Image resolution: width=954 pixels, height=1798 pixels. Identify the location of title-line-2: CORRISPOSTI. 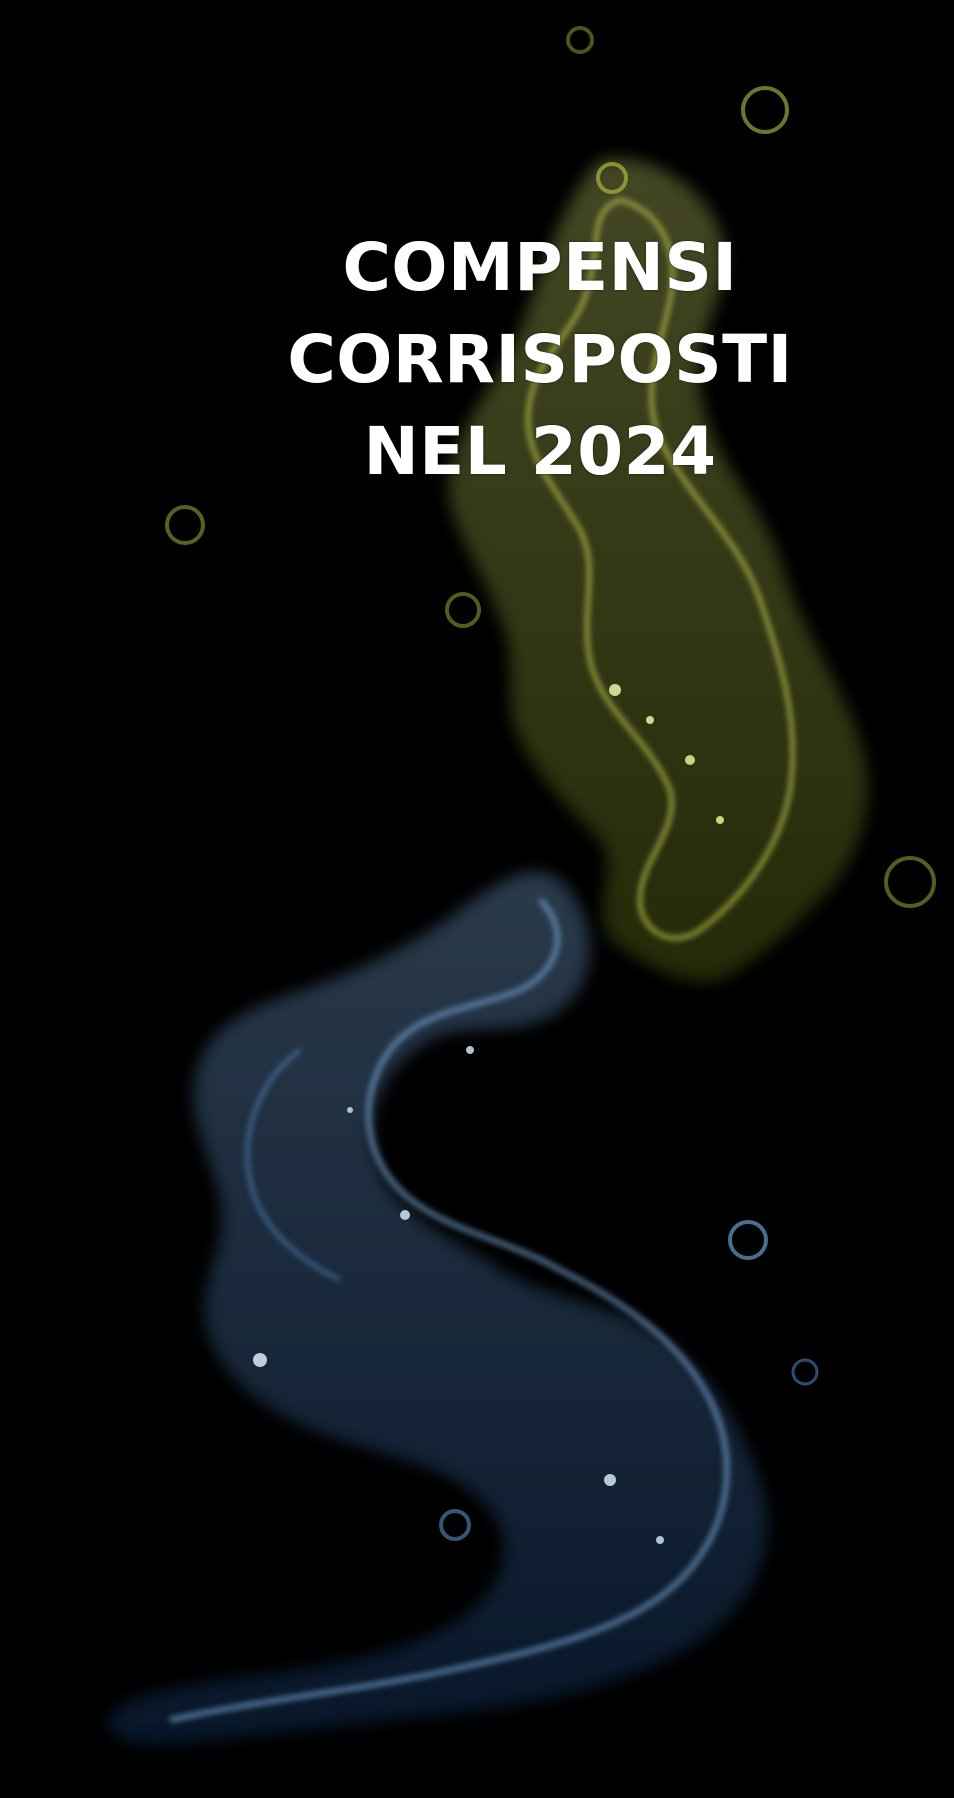
(540, 359).